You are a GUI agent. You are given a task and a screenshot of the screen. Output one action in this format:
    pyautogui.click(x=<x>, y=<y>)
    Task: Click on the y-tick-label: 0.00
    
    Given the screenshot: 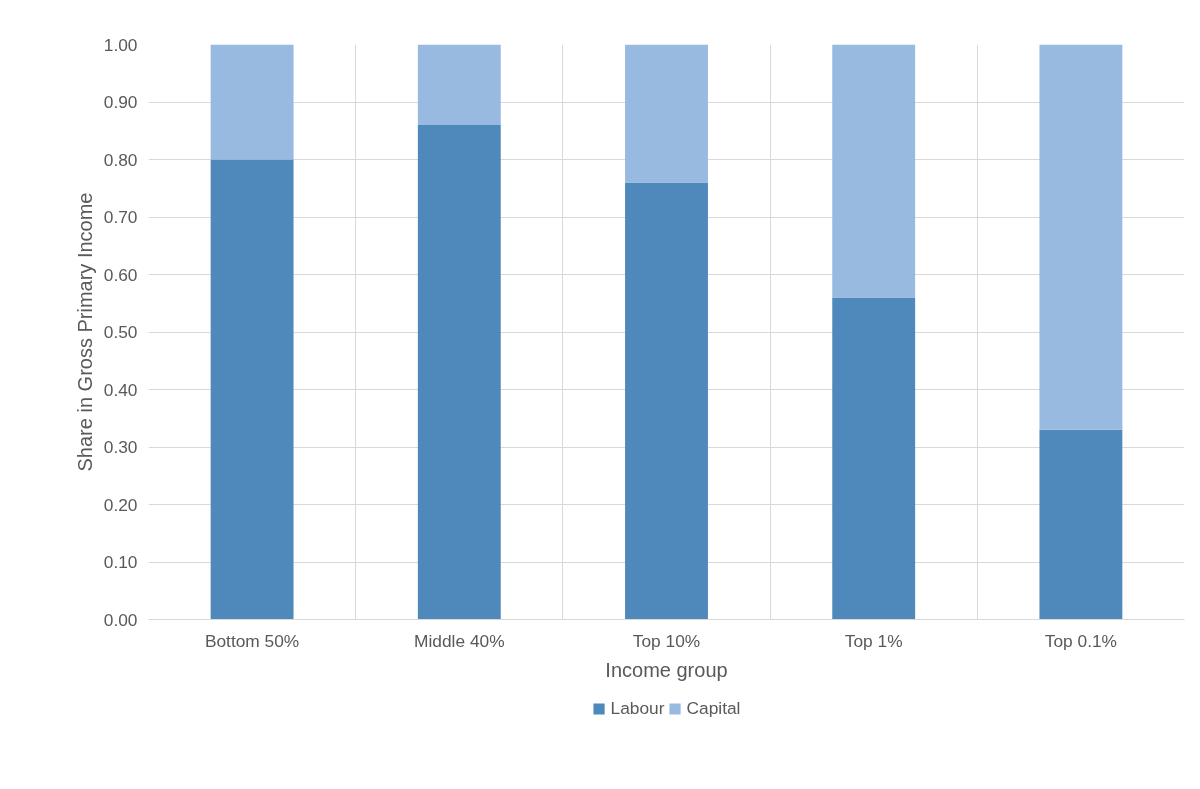 What is the action you would take?
    pyautogui.click(x=120, y=619)
    